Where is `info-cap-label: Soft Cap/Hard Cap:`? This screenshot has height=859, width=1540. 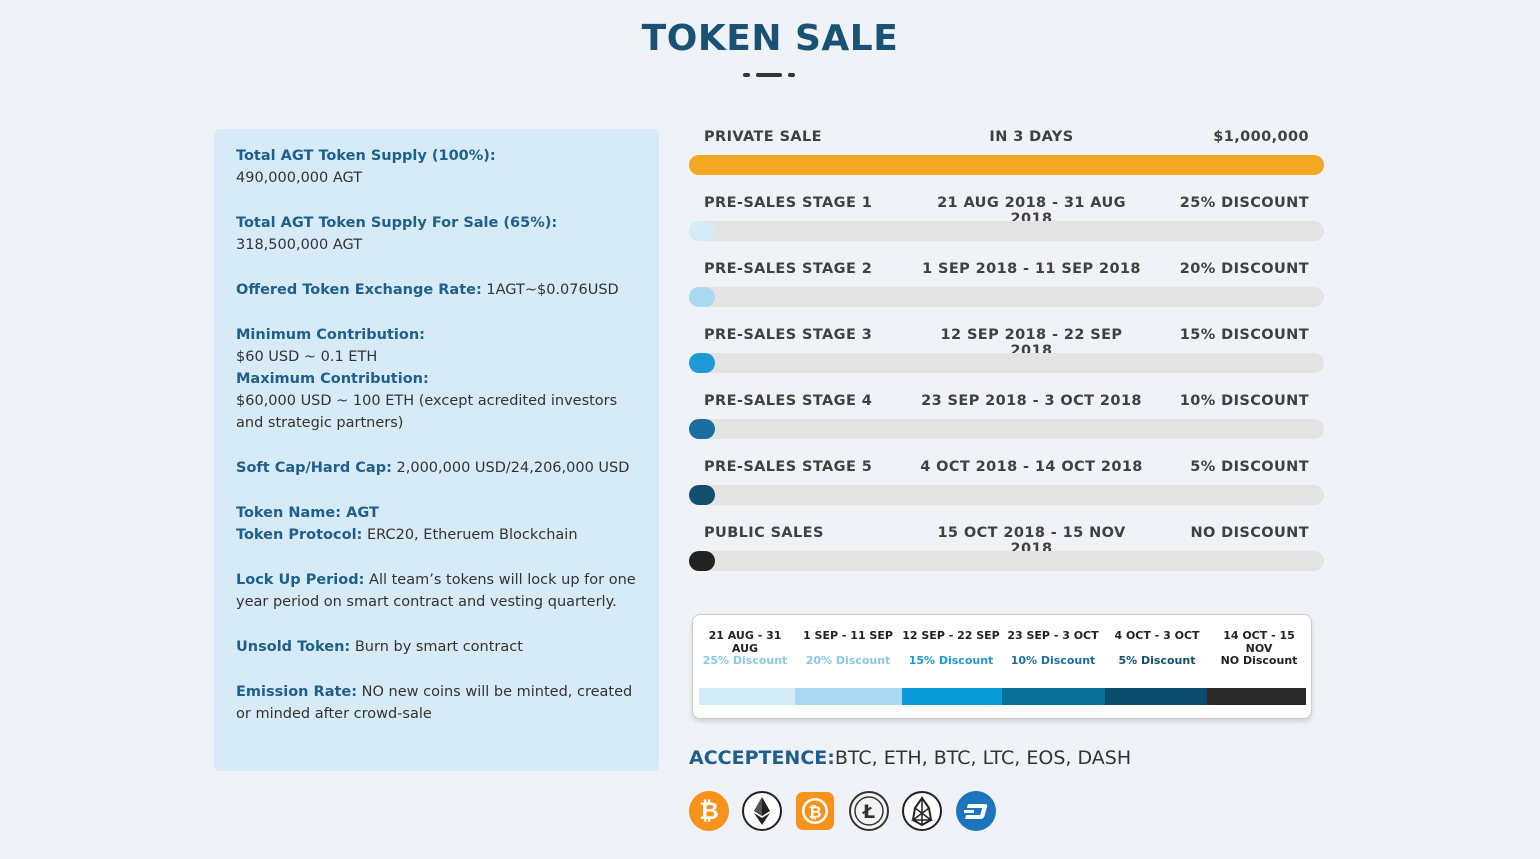
info-cap-label: Soft Cap/Hard Cap: is located at coordinates (314, 468).